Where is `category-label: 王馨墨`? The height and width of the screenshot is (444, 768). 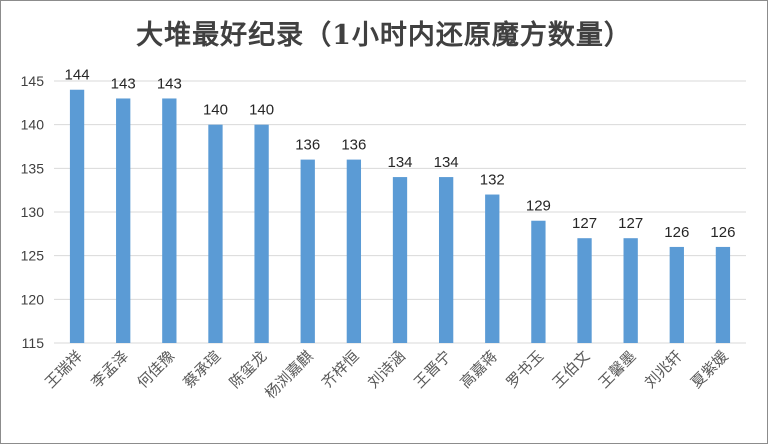
category-label: 王馨墨 is located at coordinates (617, 369).